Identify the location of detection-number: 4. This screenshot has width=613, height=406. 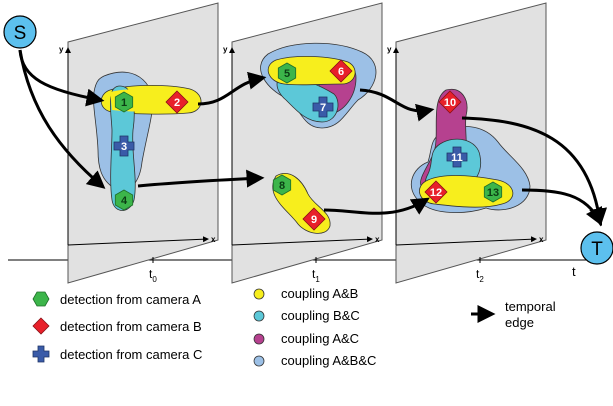
(124, 201).